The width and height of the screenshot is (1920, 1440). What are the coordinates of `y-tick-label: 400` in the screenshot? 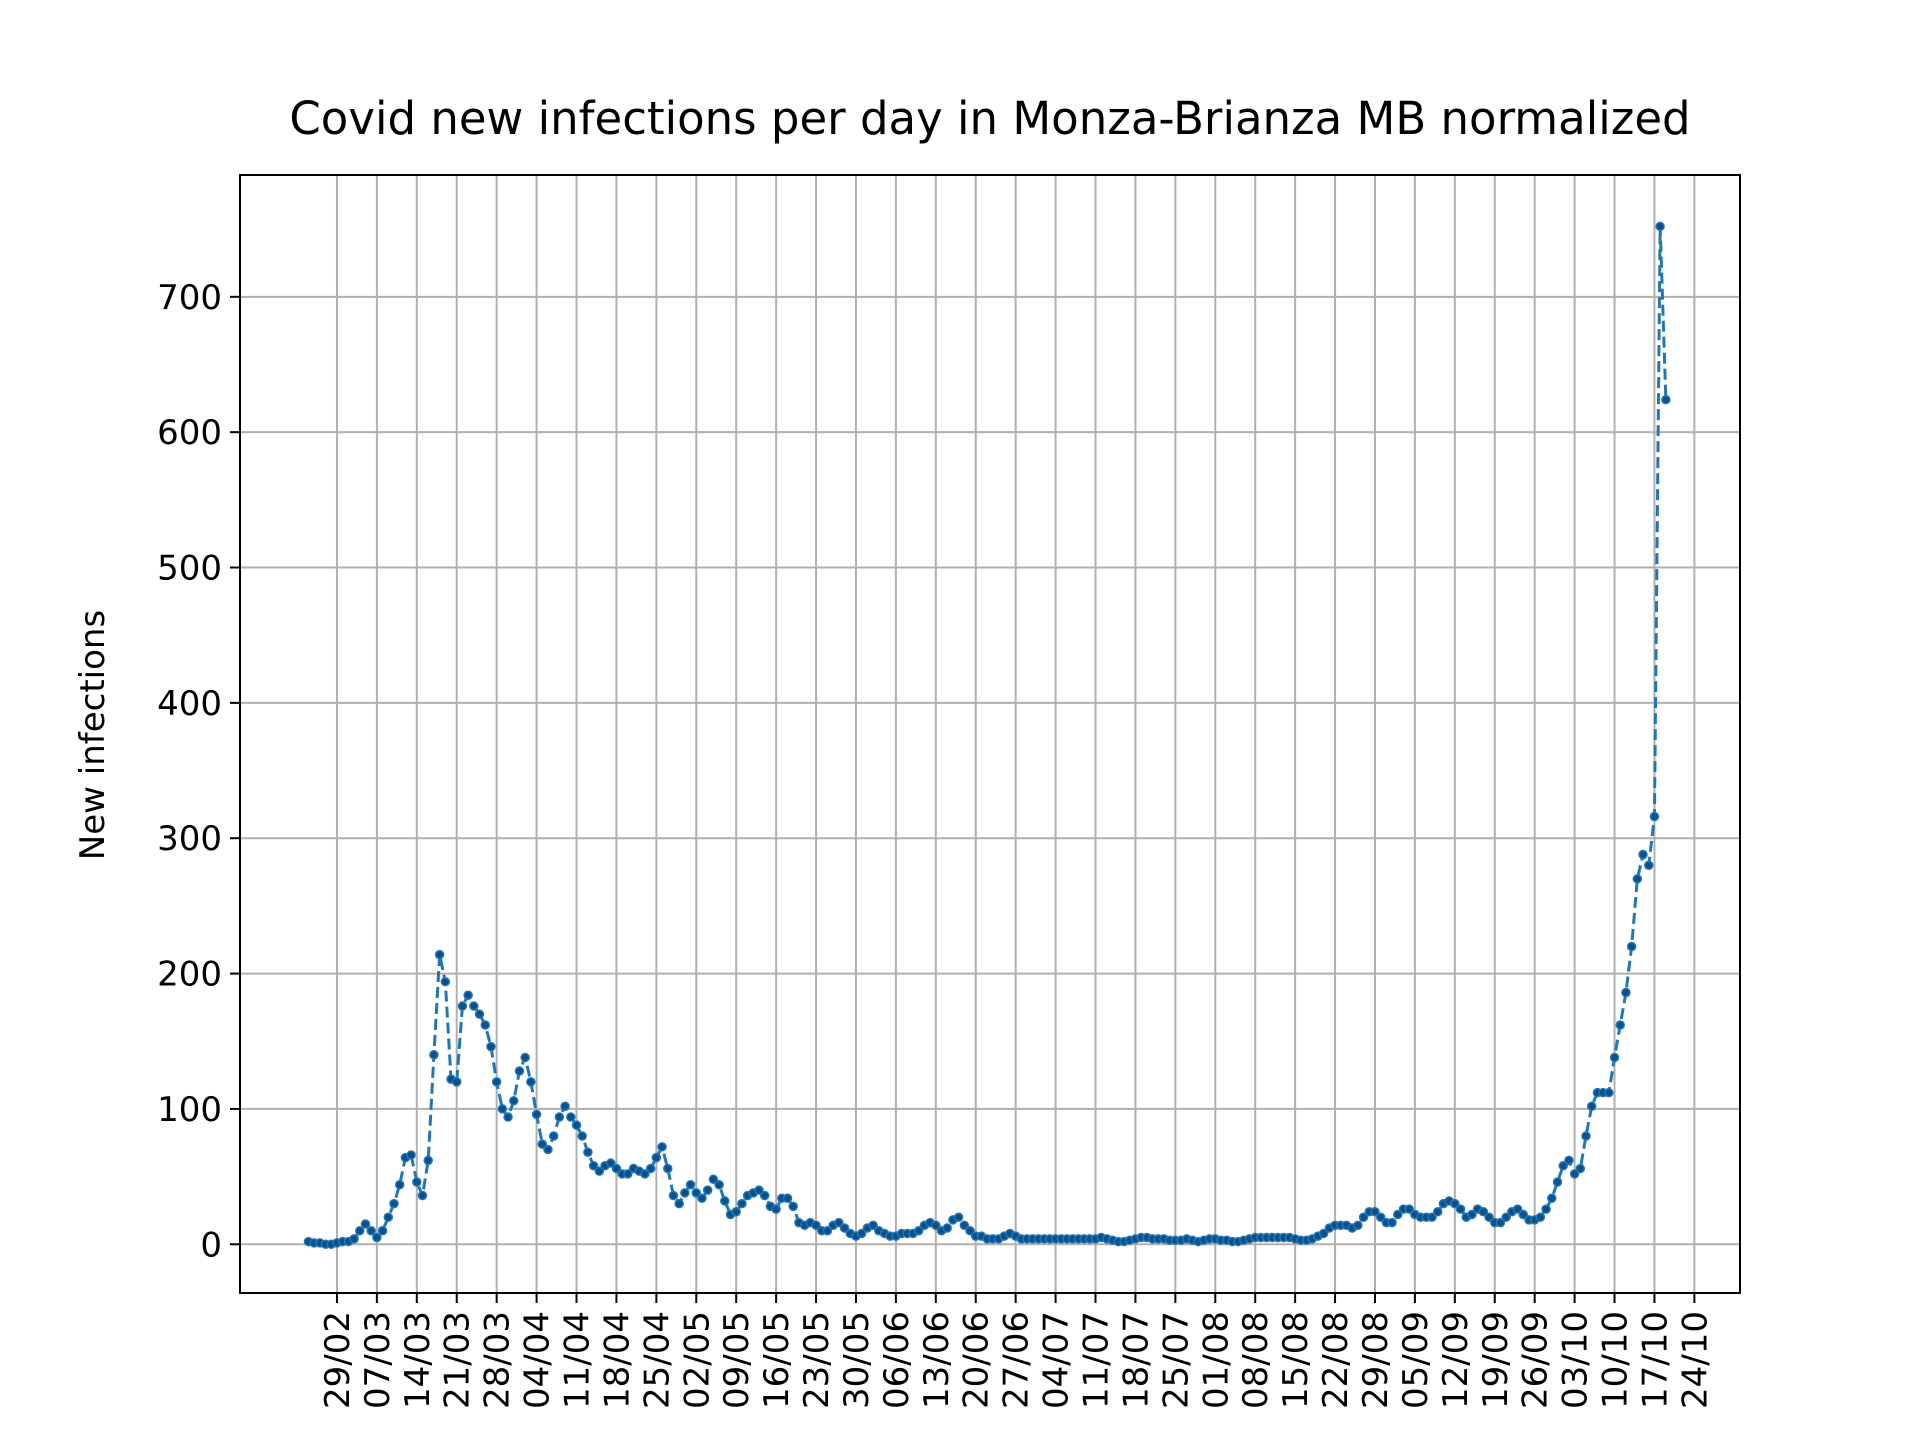 It's located at (189, 704).